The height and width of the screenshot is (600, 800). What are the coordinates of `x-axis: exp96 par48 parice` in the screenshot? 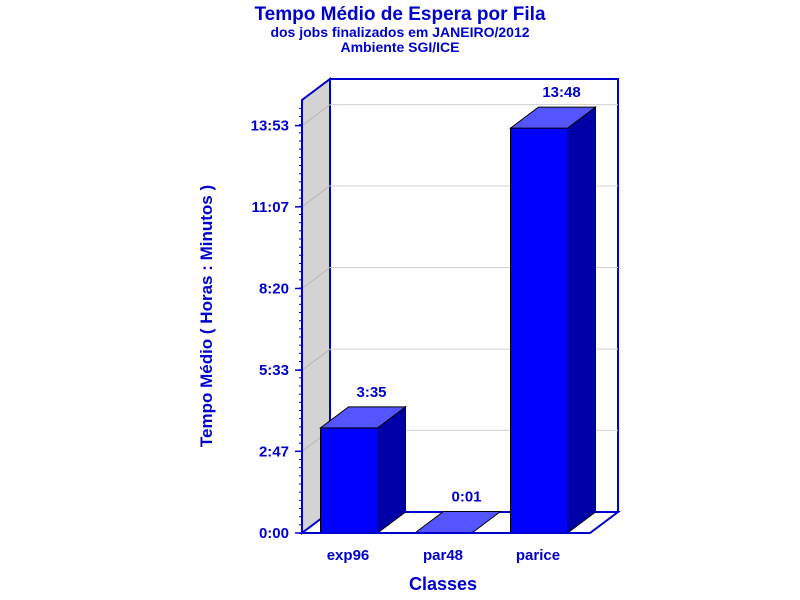 It's located at (443, 555).